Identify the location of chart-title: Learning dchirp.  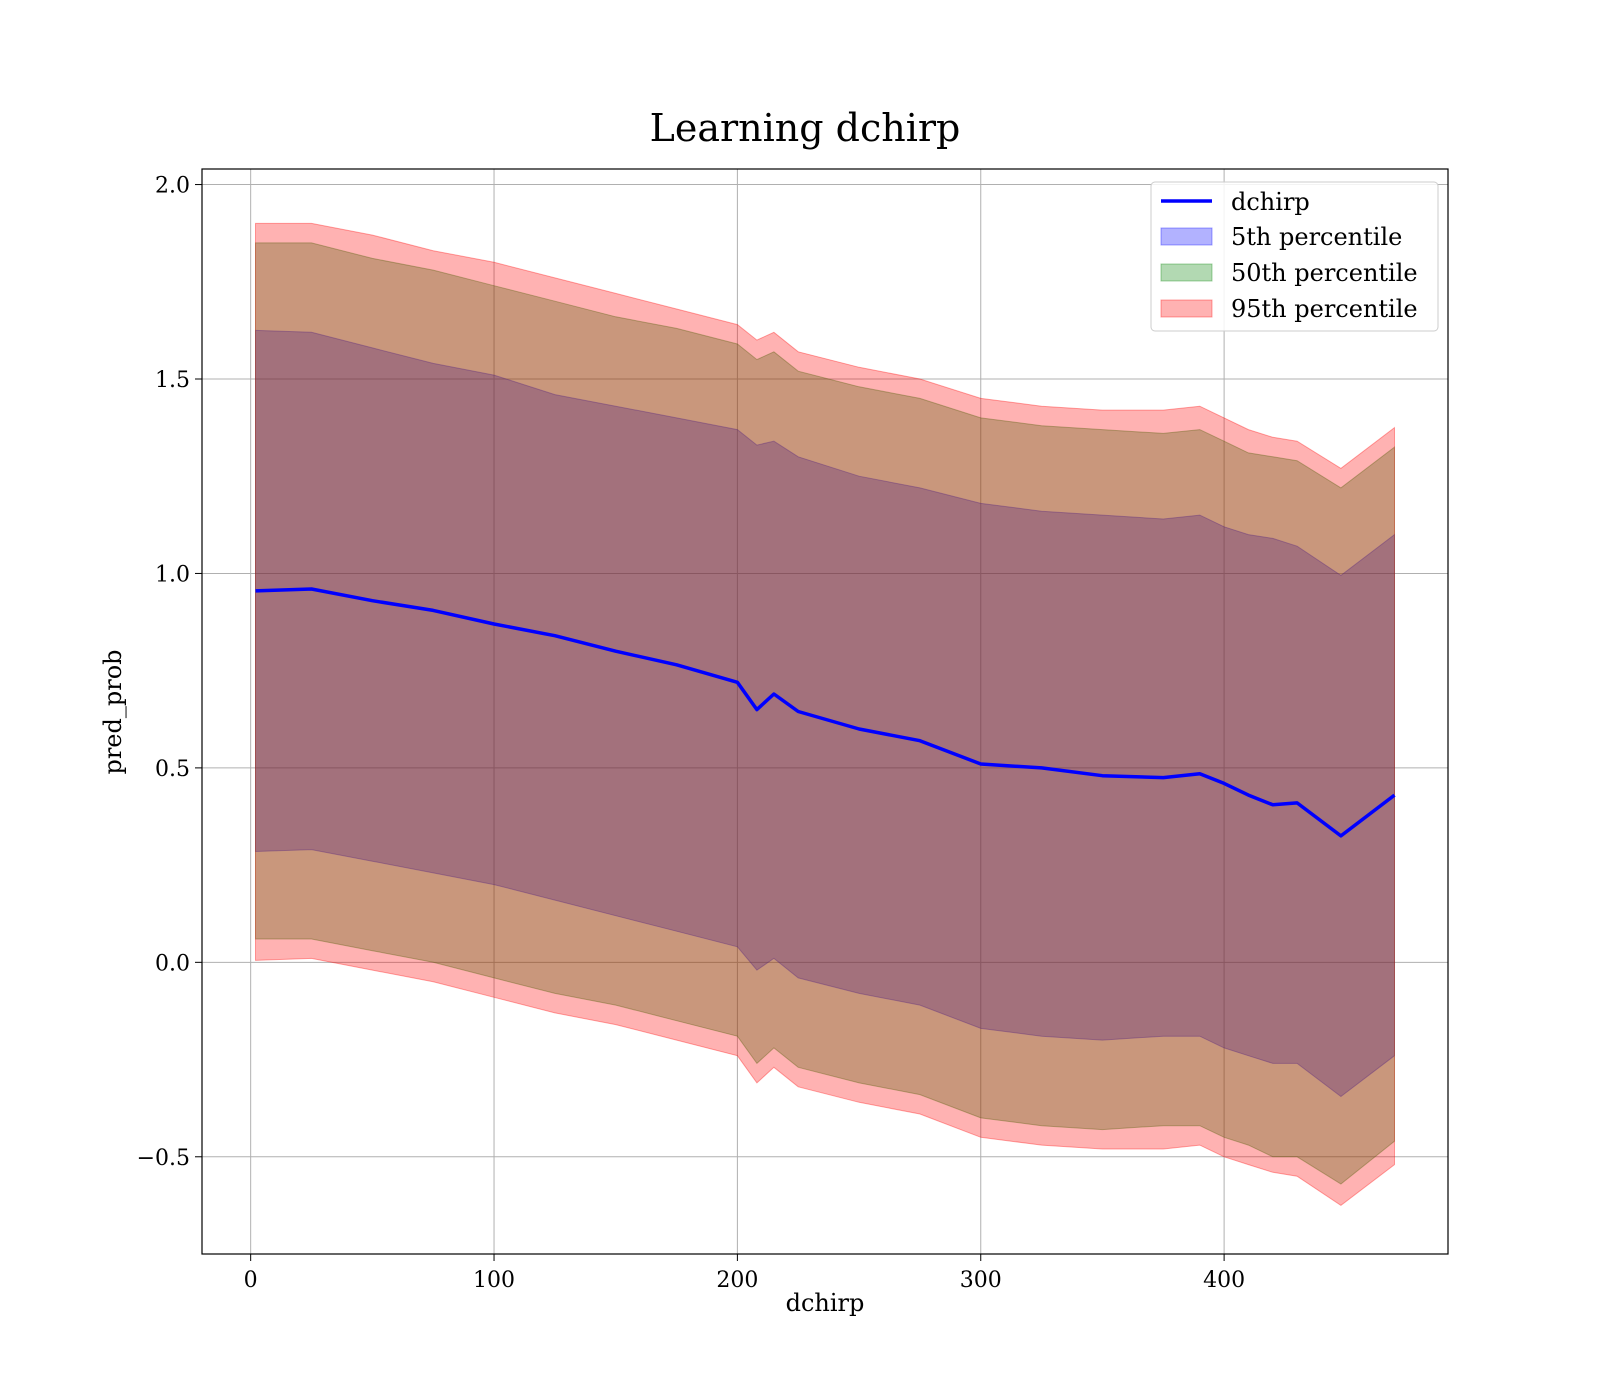
(805, 128).